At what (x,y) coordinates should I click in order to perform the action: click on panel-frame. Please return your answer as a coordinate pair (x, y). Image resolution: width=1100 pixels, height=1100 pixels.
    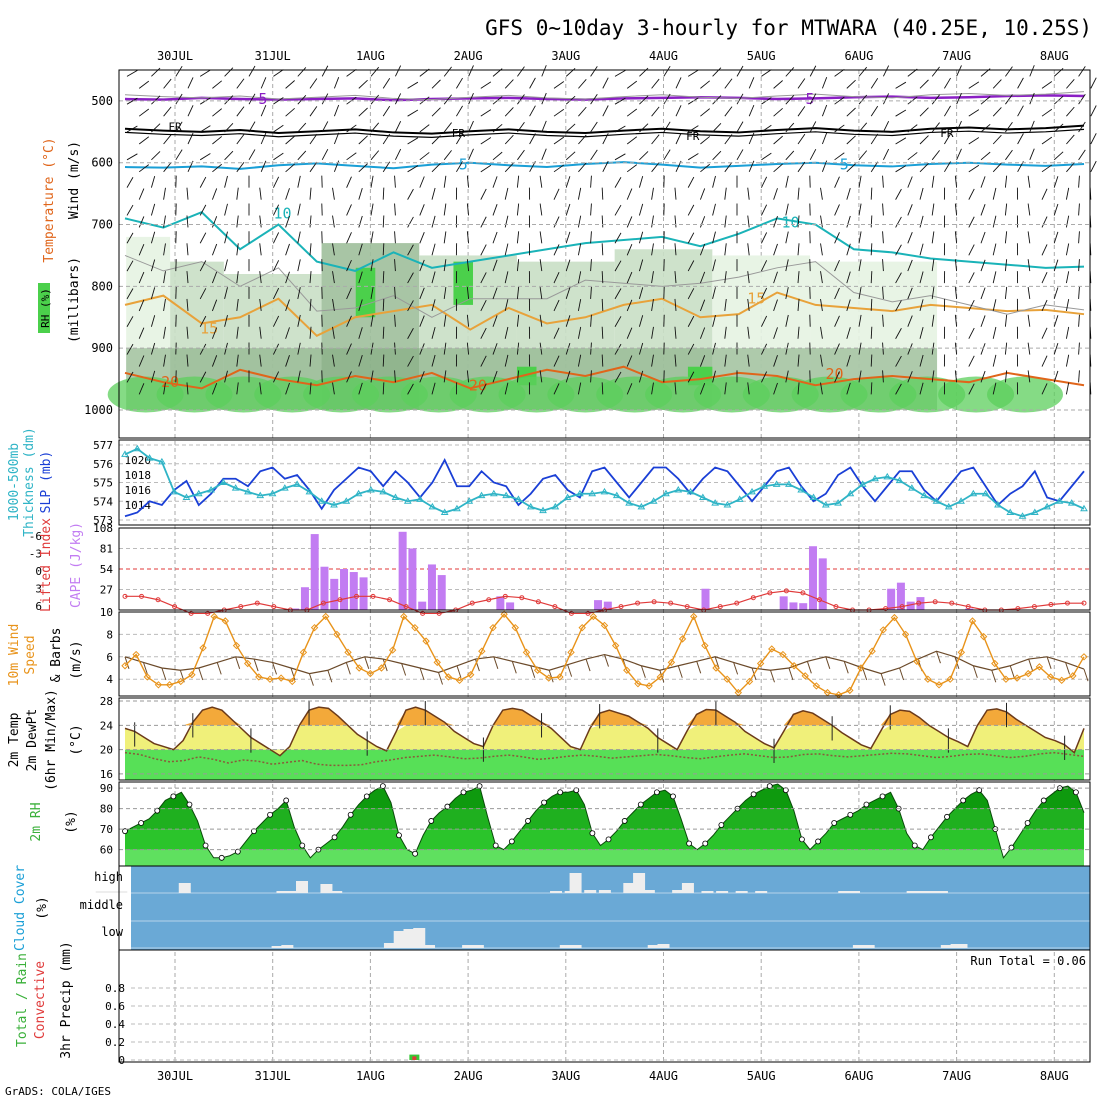
    Looking at the image, I should click on (604, 482).